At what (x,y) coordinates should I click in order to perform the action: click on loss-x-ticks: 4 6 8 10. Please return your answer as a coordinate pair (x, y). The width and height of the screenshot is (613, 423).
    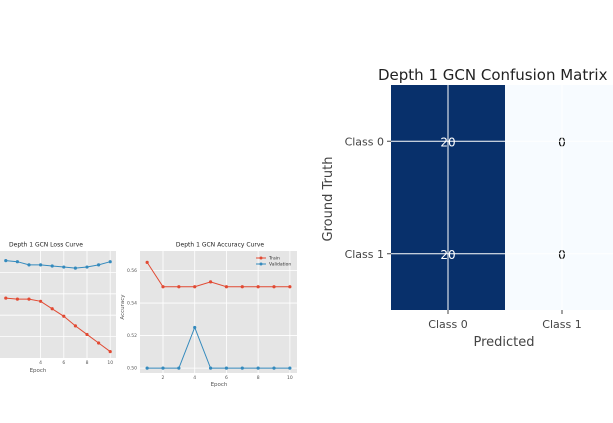
    Looking at the image, I should click on (76, 363).